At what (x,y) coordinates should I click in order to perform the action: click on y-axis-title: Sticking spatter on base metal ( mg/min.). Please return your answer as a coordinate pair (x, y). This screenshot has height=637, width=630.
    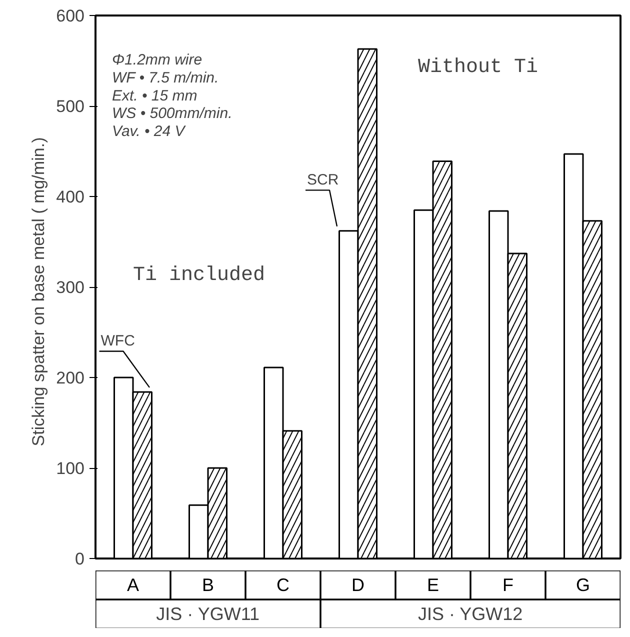
    Looking at the image, I should click on (38, 291).